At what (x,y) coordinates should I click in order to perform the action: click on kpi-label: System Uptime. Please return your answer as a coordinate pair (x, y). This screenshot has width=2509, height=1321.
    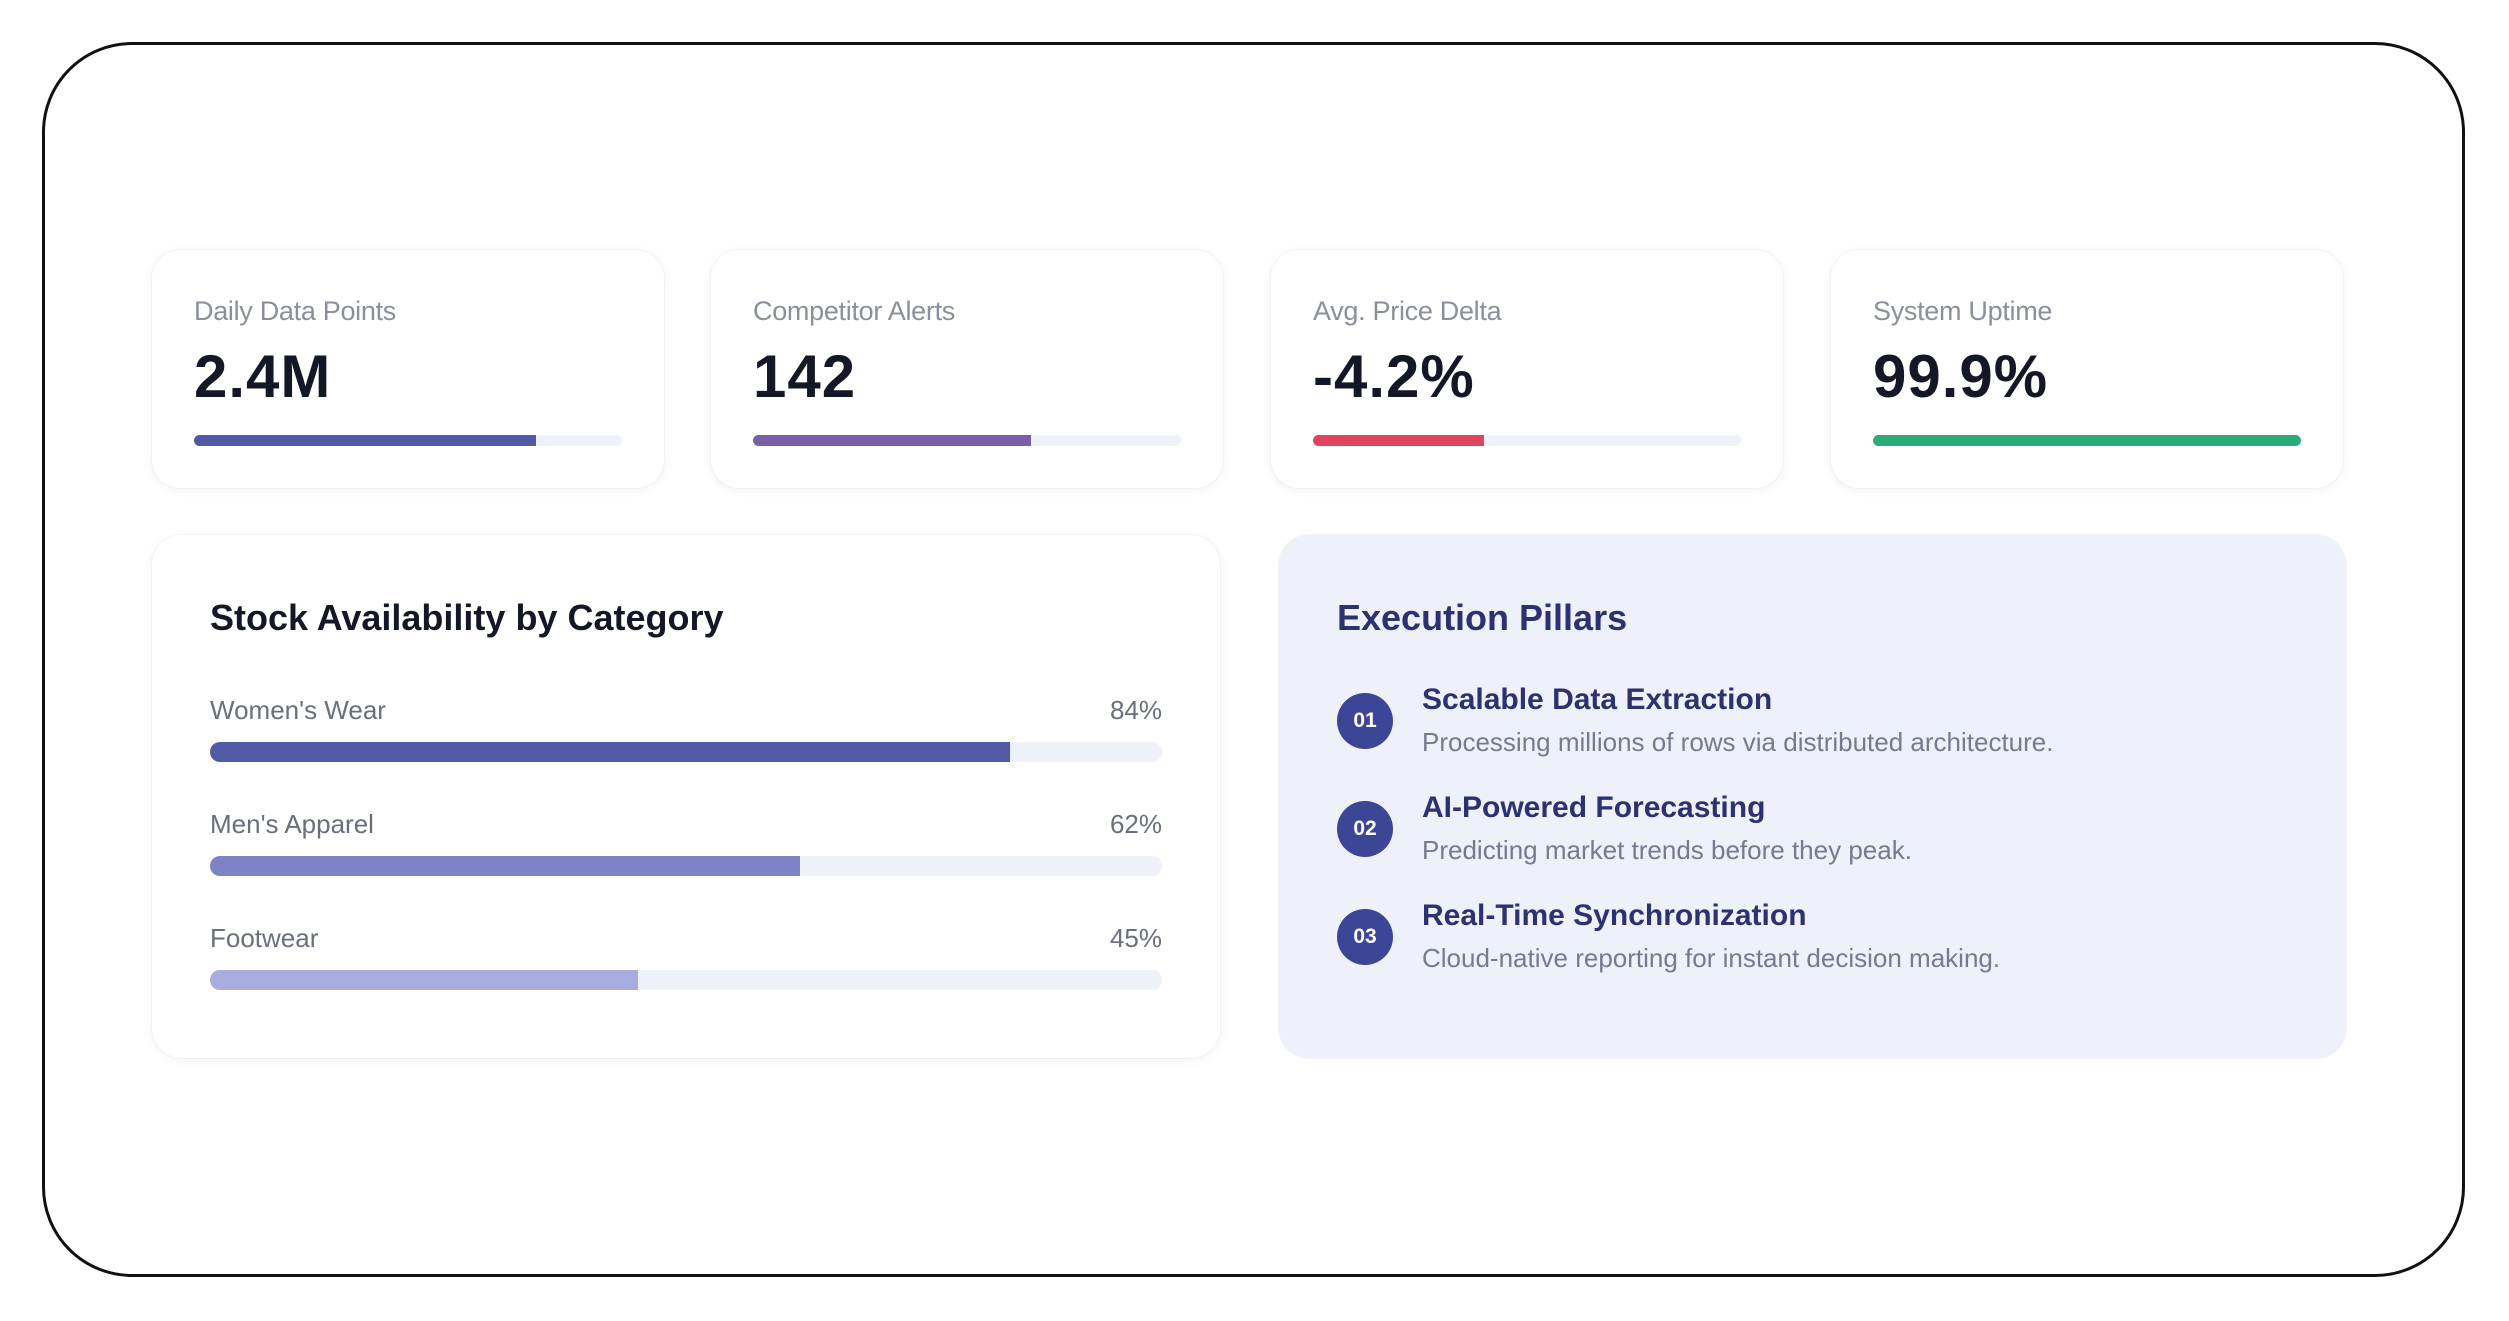
    Looking at the image, I should click on (1963, 311).